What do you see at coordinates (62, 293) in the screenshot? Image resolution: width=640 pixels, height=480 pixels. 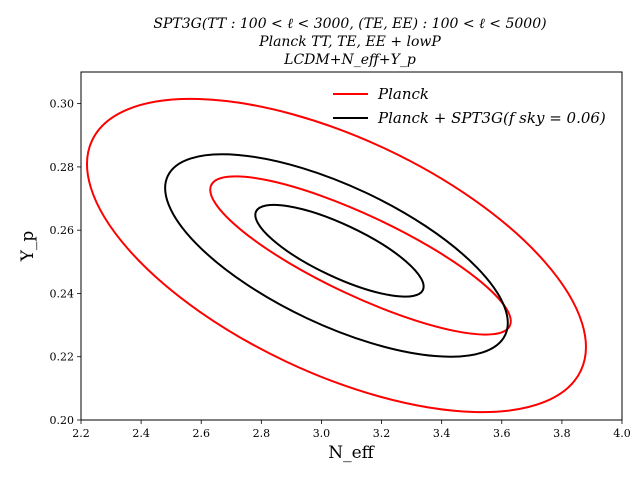 I see `y-tick-label: 0.24` at bounding box center [62, 293].